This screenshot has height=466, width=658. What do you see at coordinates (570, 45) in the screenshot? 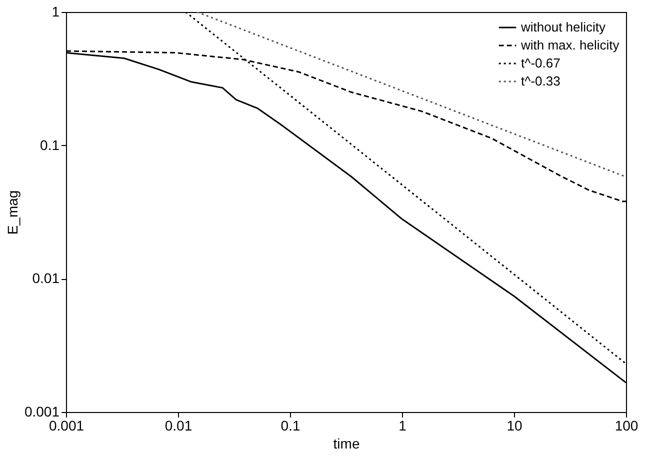
I see `legend-label: with max. helicity` at bounding box center [570, 45].